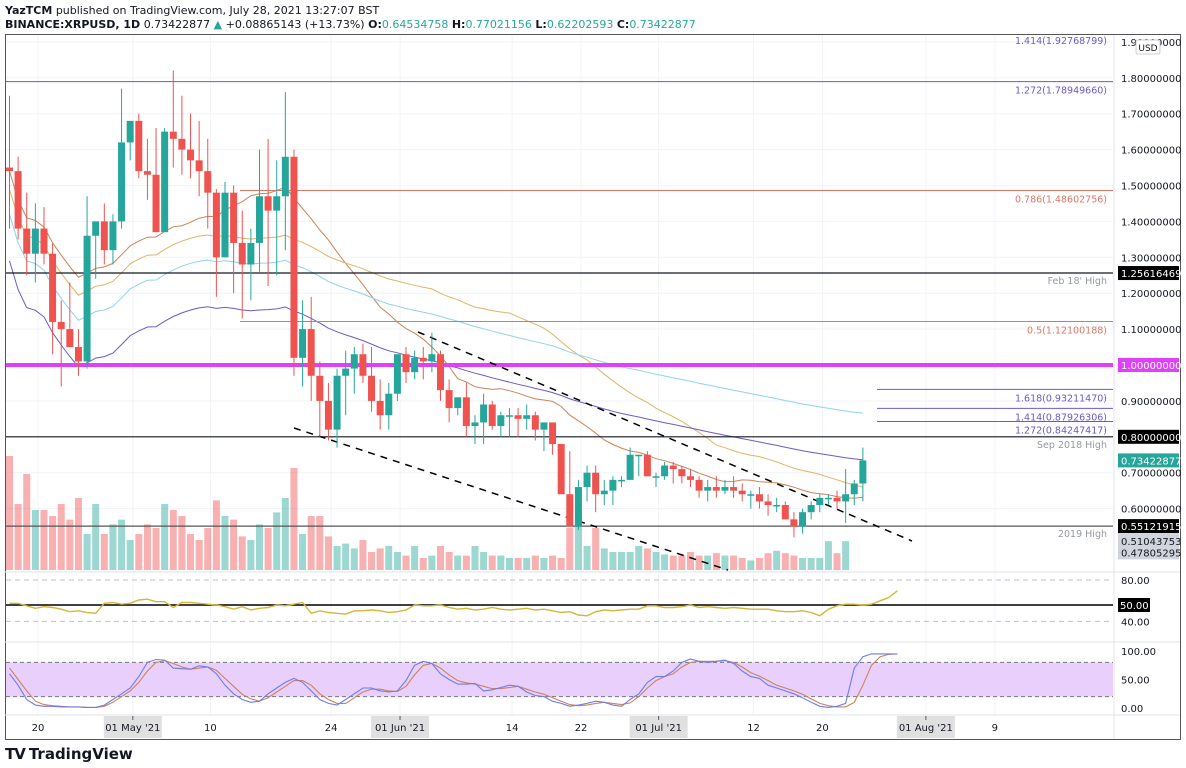  I want to click on rsi-pane, so click(559, 600).